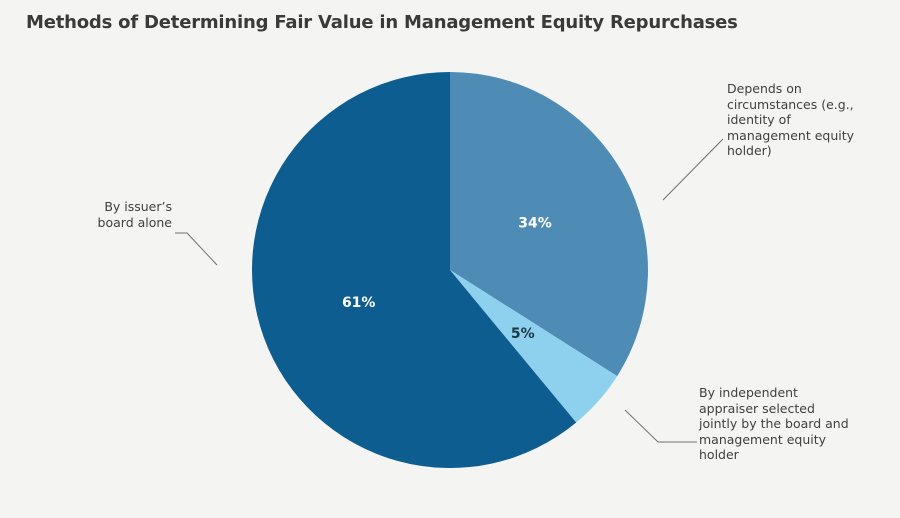  I want to click on callout-line: By issuer’s, so click(138, 206).